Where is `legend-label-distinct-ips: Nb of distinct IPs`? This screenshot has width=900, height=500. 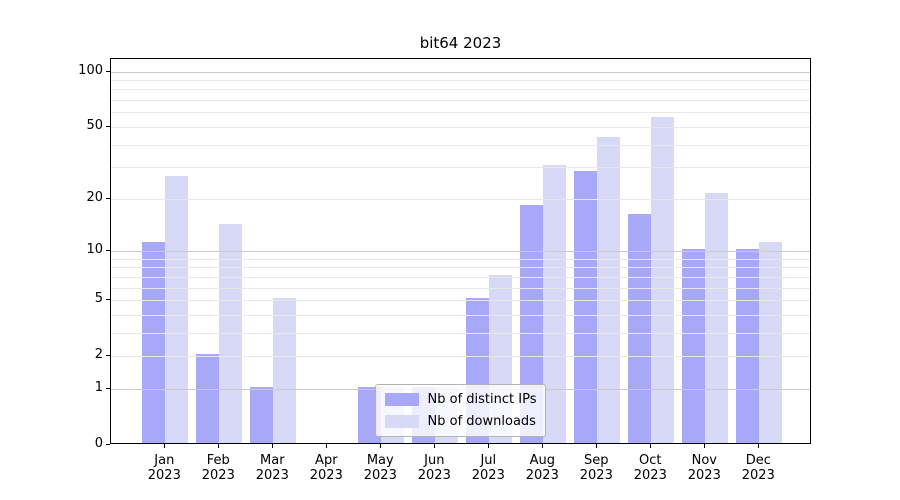 legend-label-distinct-ips: Nb of distinct IPs is located at coordinates (482, 399).